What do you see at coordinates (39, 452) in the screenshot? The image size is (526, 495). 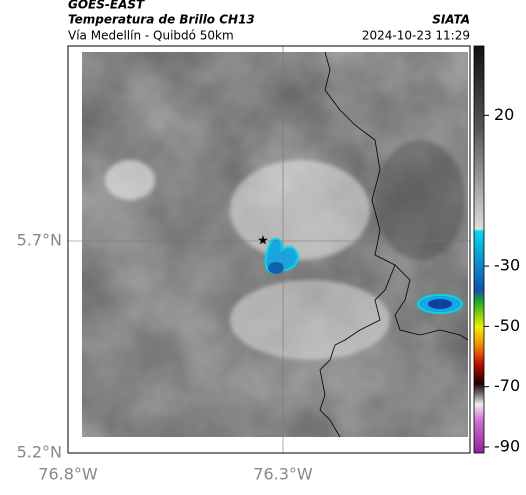 I see `lat-label: 5.2°N` at bounding box center [39, 452].